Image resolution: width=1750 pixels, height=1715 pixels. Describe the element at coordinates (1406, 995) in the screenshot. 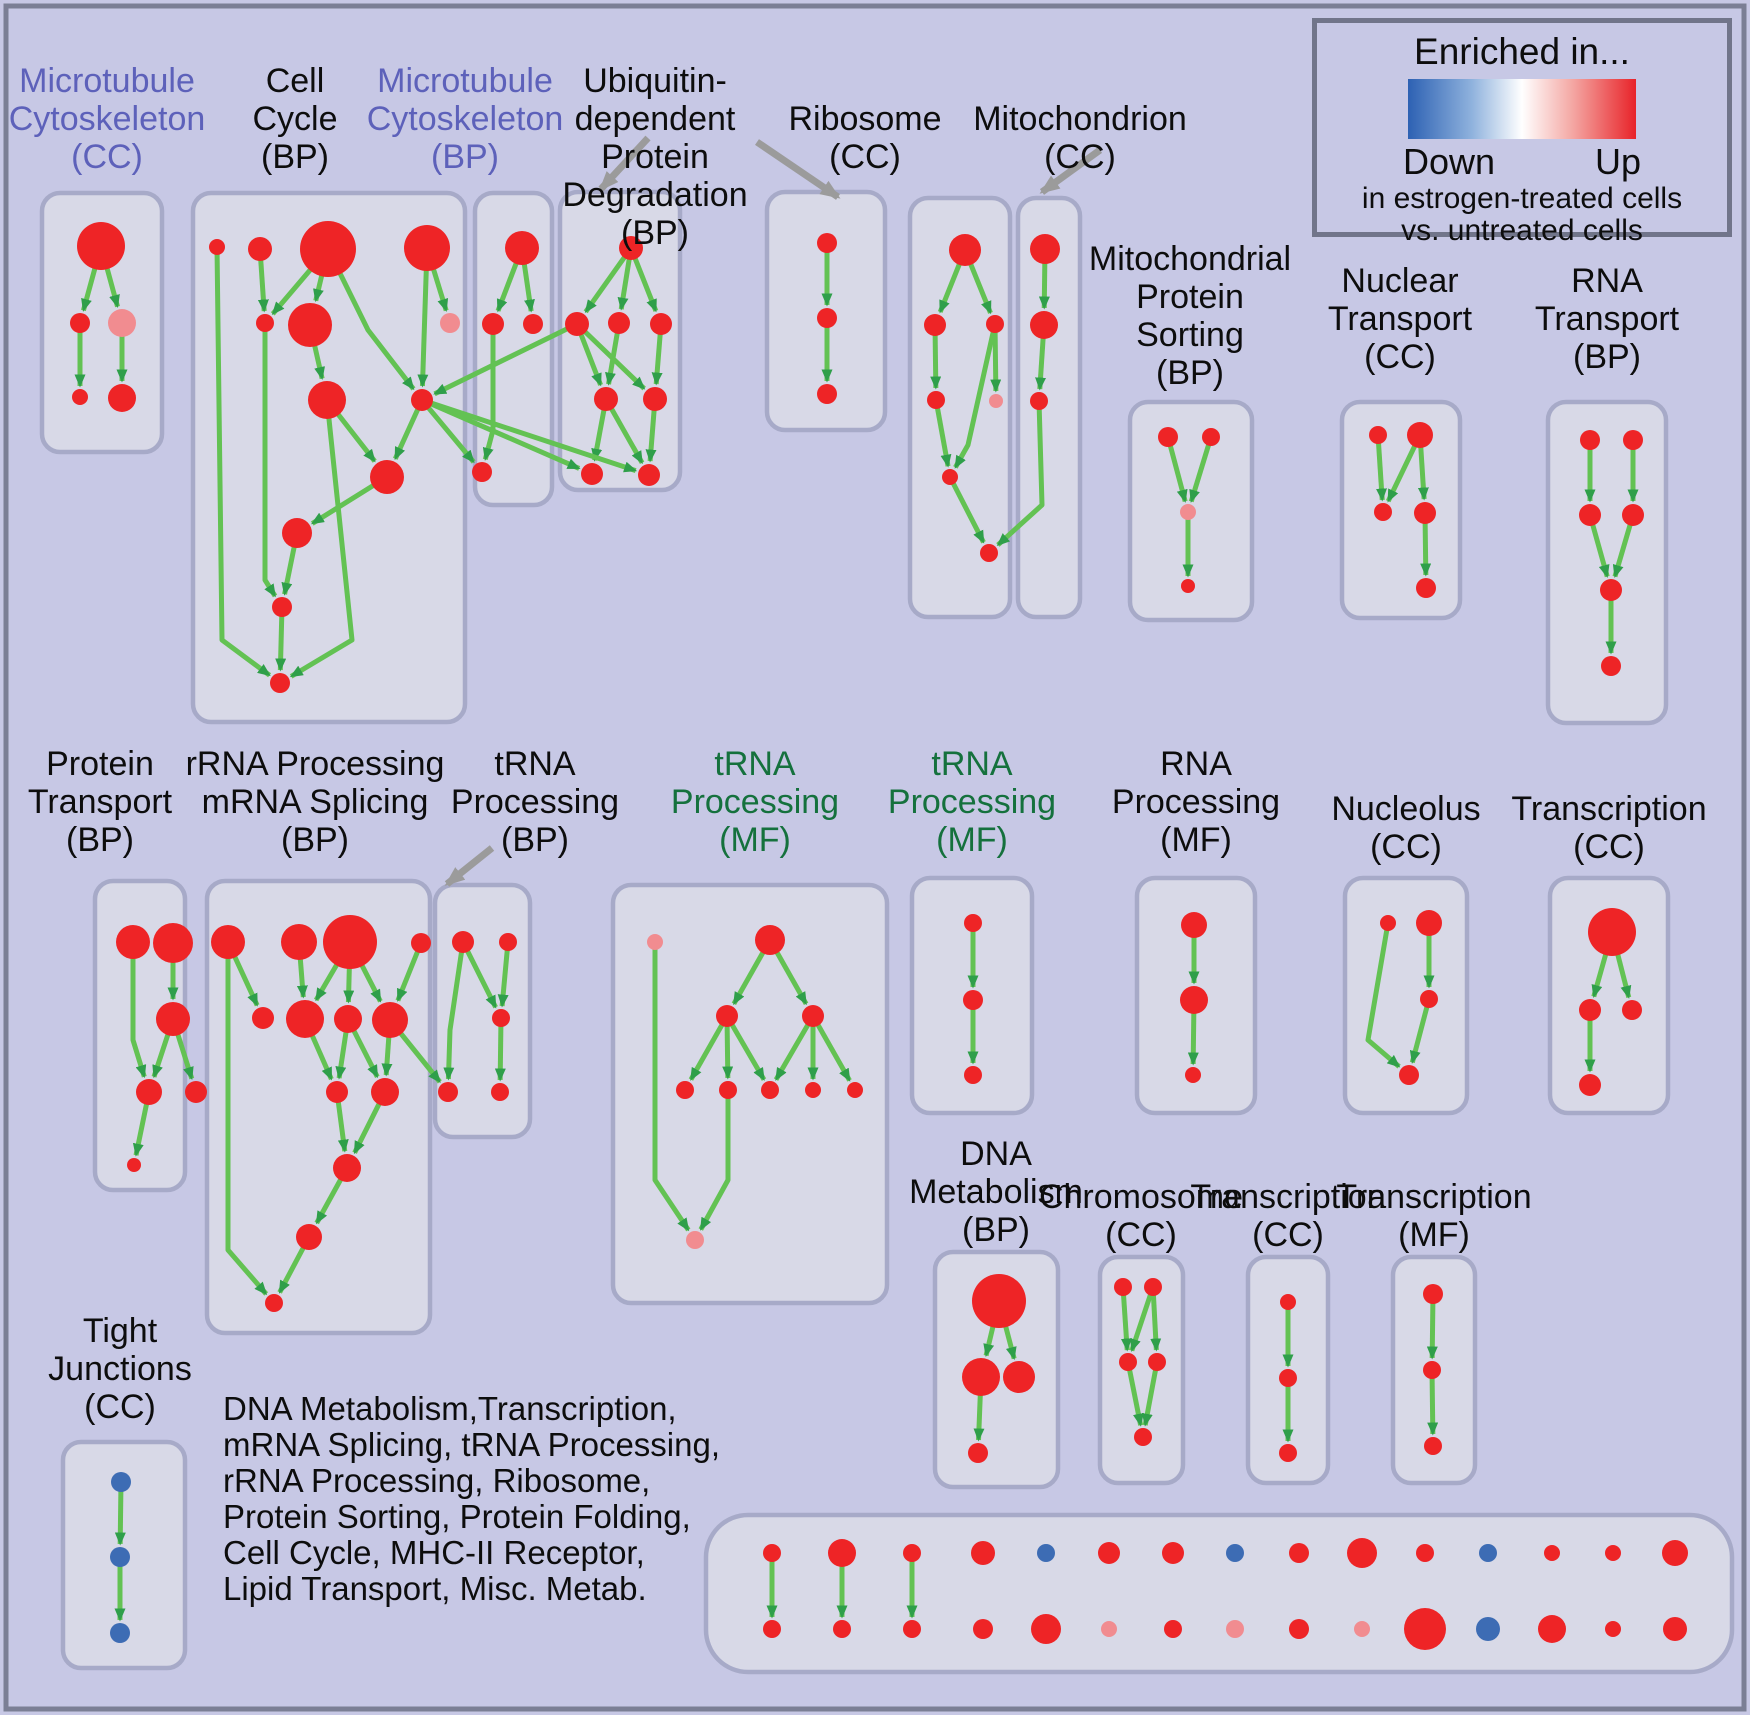

I see `cluster-box-nucleolus-cc` at that location.